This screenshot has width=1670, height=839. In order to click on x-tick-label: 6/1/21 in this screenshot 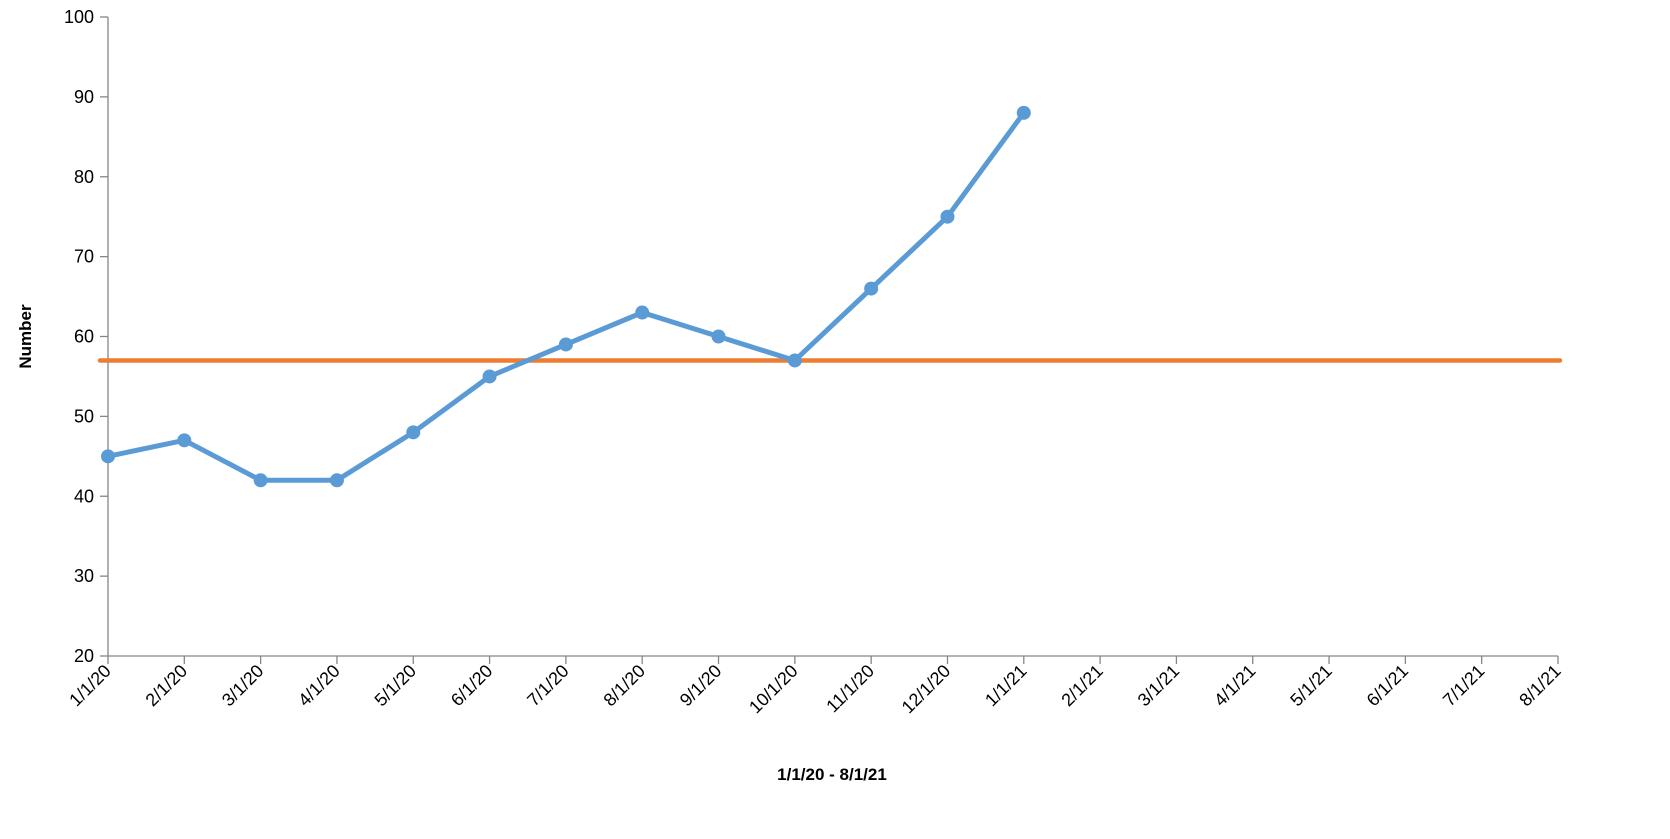, I will do `click(1388, 686)`.